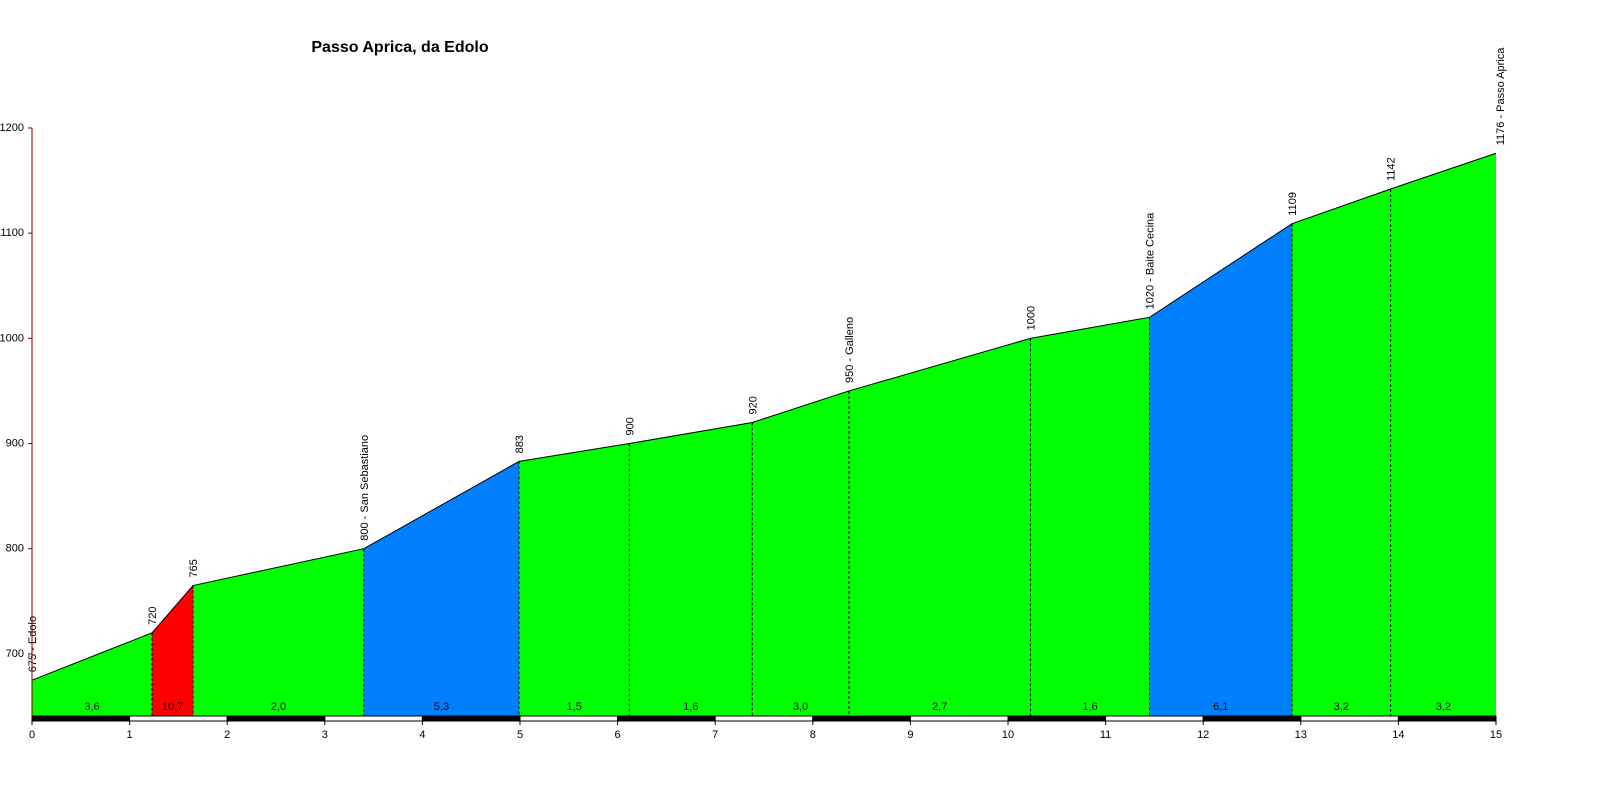 Image resolution: width=1600 pixels, height=800 pixels. Describe the element at coordinates (1293, 204) in the screenshot. I see `point-label: 1109` at that location.